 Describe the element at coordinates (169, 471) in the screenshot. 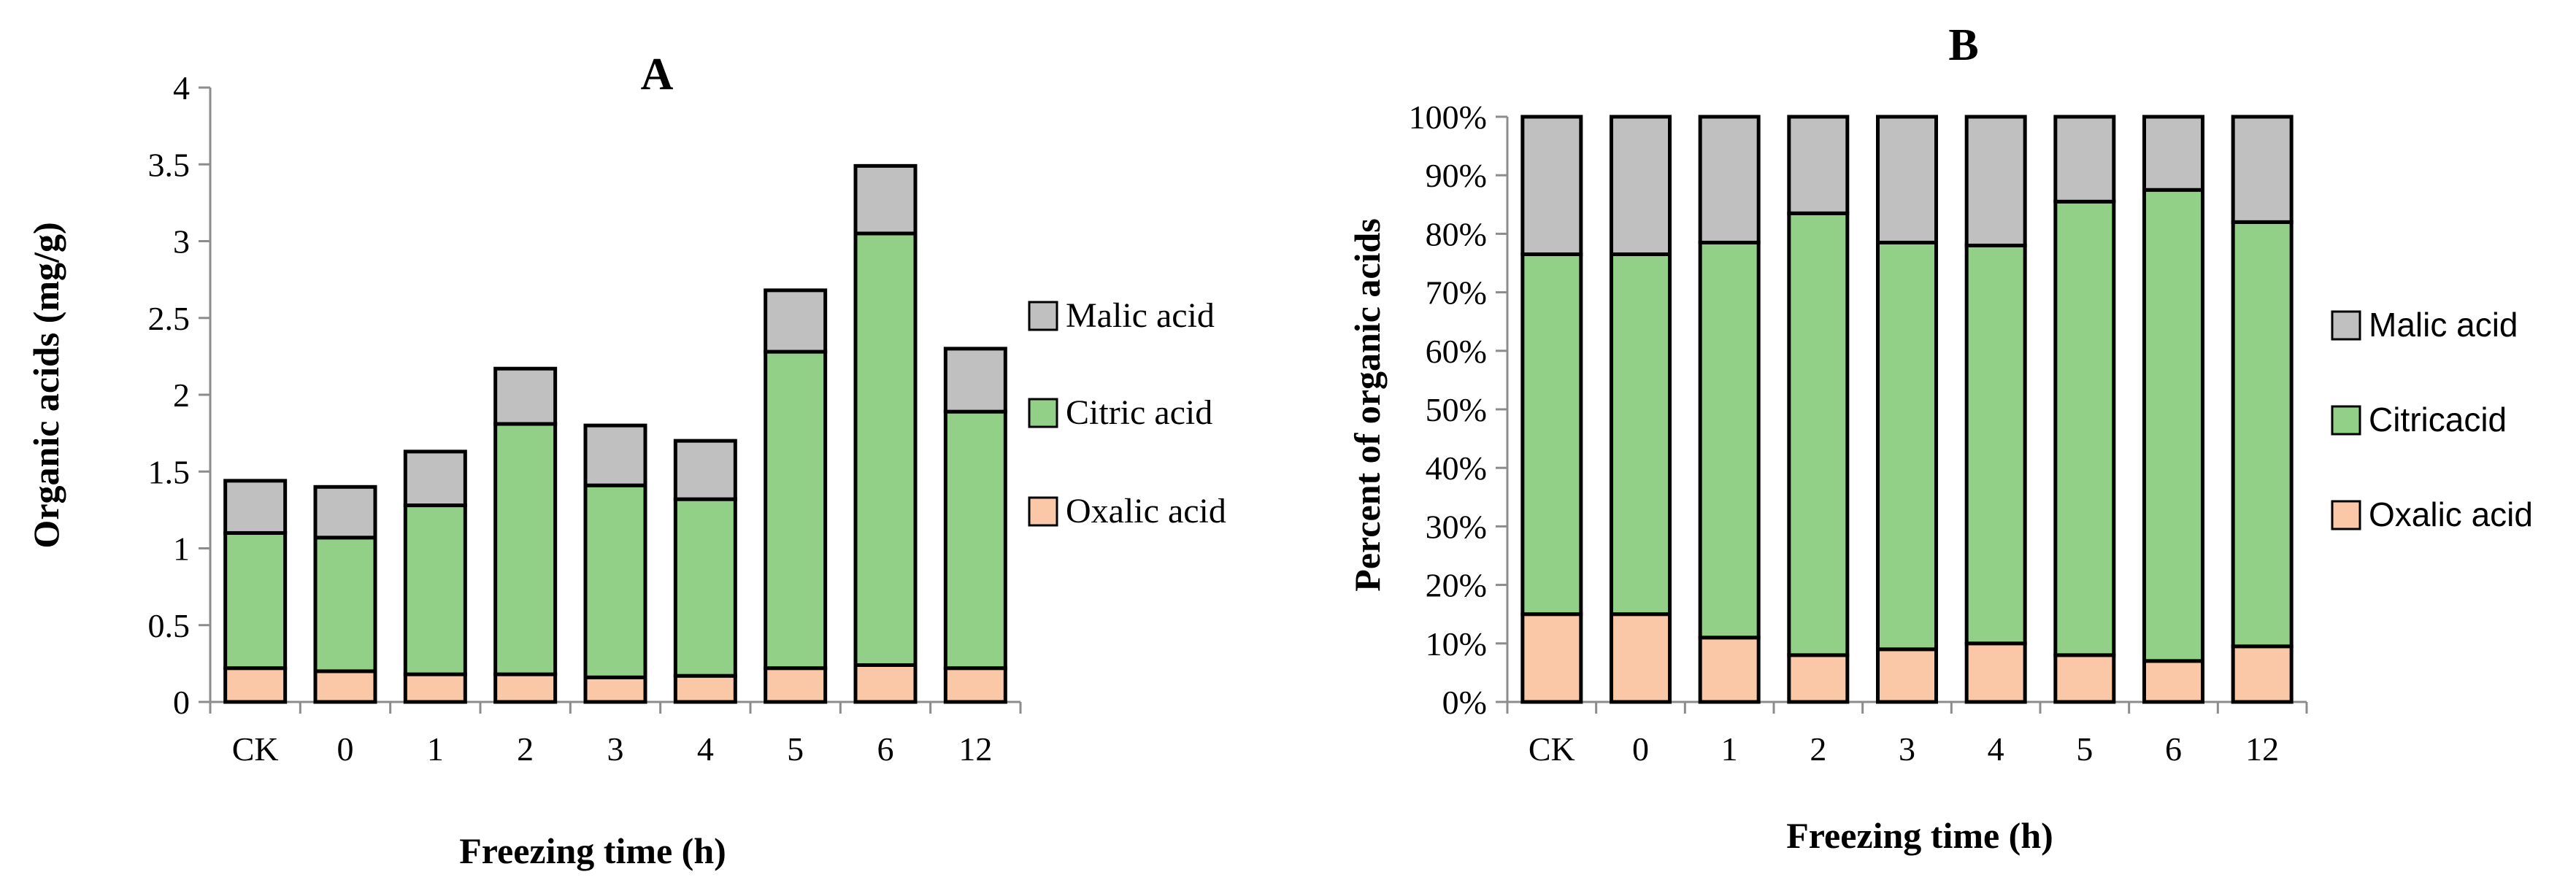

I see `chart-a-y-tick-label: 1.5` at that location.